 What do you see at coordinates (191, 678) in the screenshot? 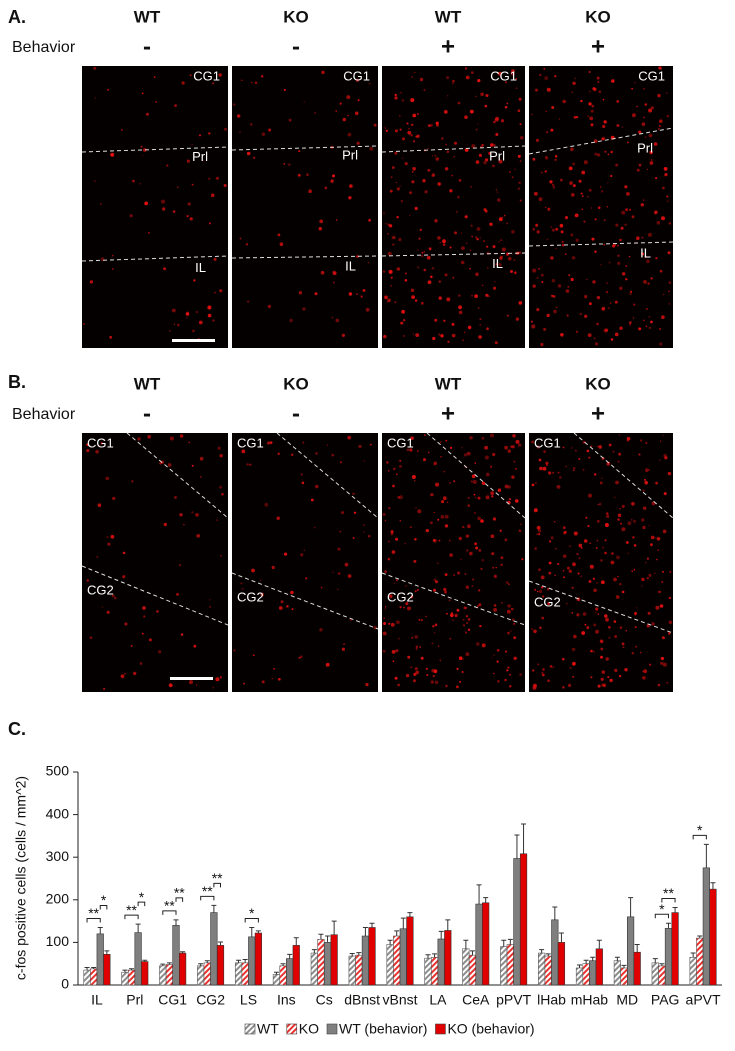
I see `scale-bar` at bounding box center [191, 678].